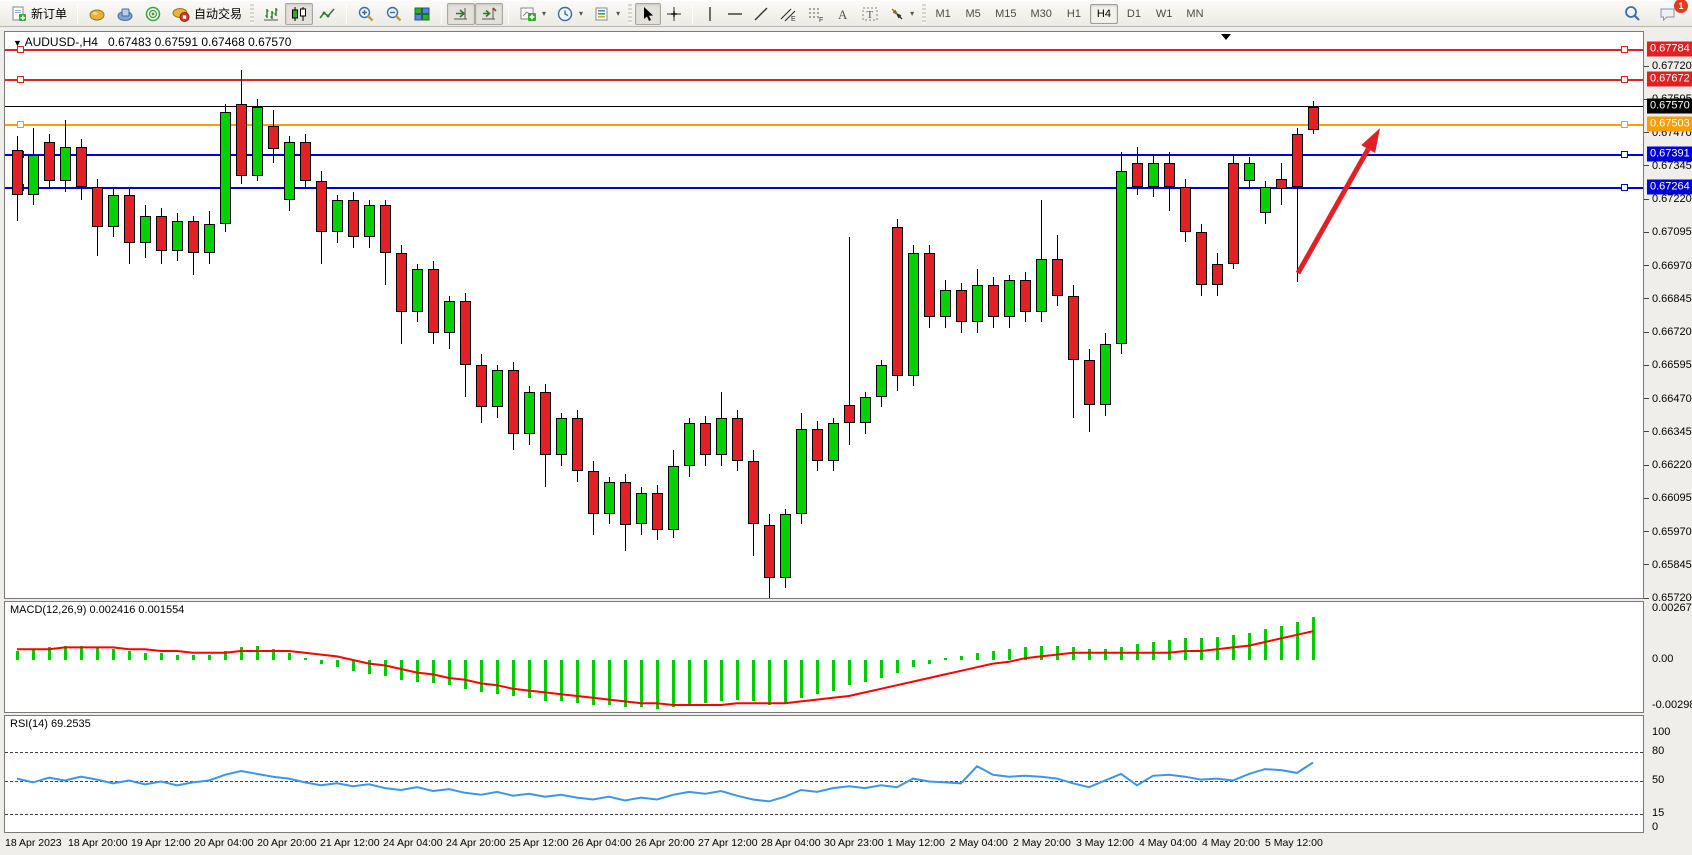 The width and height of the screenshot is (1692, 855). I want to click on text-button: A, so click(843, 14).